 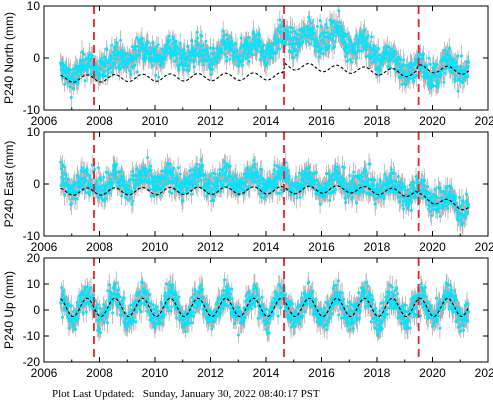 What do you see at coordinates (9, 58) in the screenshot?
I see `y-axis-label: P240 North (mm)` at bounding box center [9, 58].